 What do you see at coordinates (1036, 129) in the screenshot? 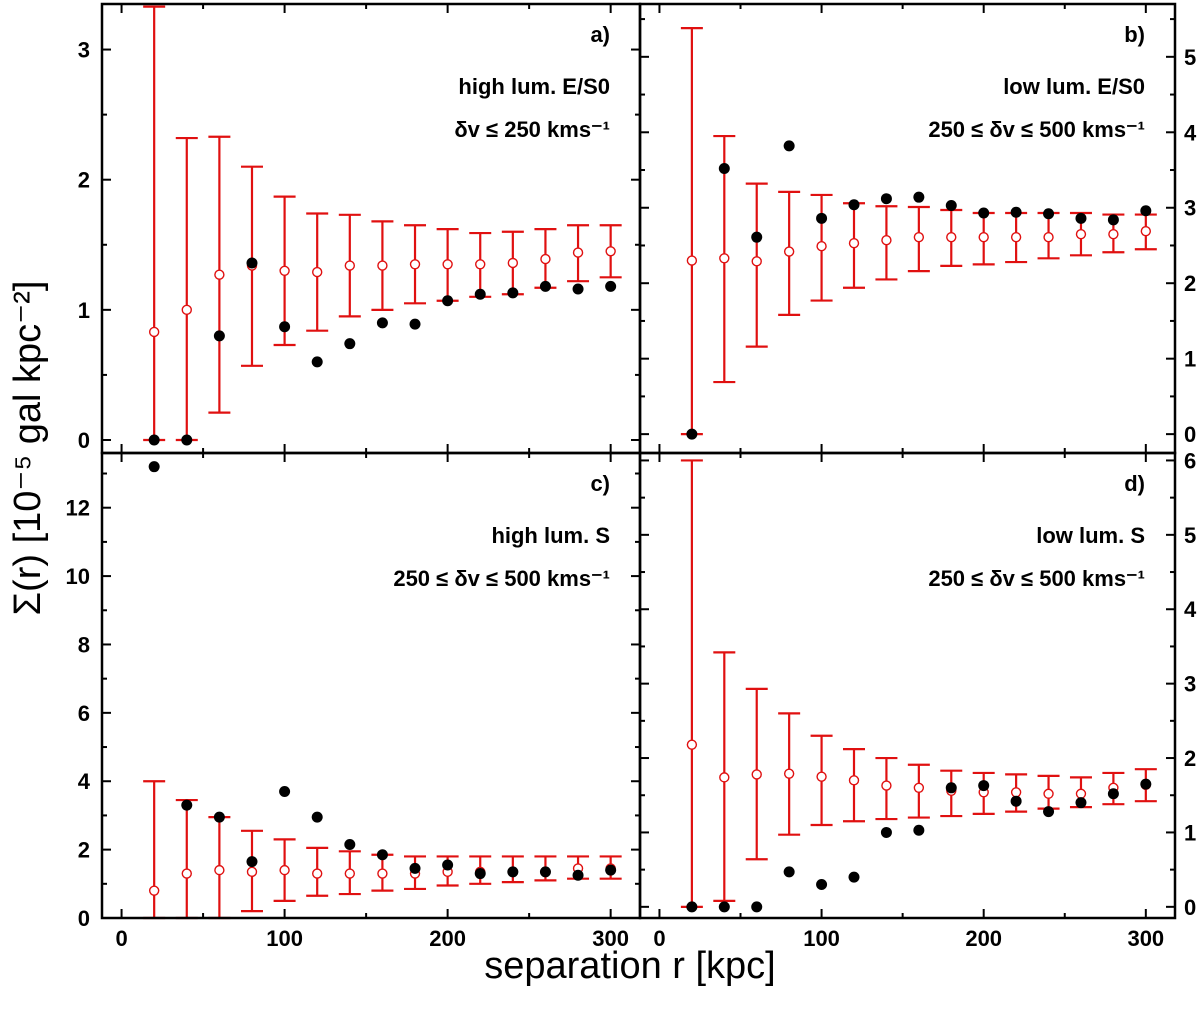
I see `panel-b-label-2: 250 ≤ δv ≤ 500 kms⁻¹` at bounding box center [1036, 129].